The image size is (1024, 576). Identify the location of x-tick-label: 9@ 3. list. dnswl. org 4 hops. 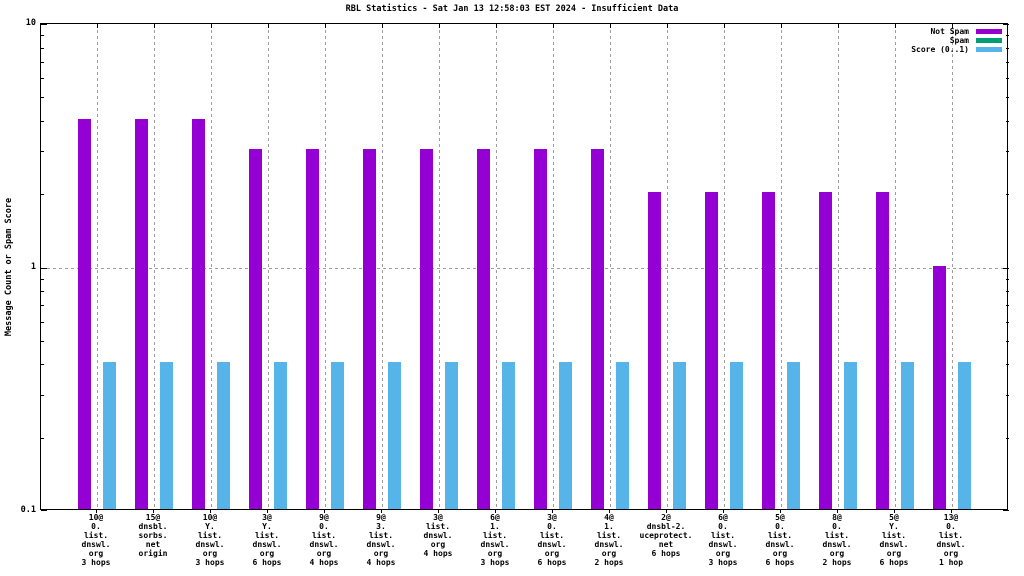
(381, 540).